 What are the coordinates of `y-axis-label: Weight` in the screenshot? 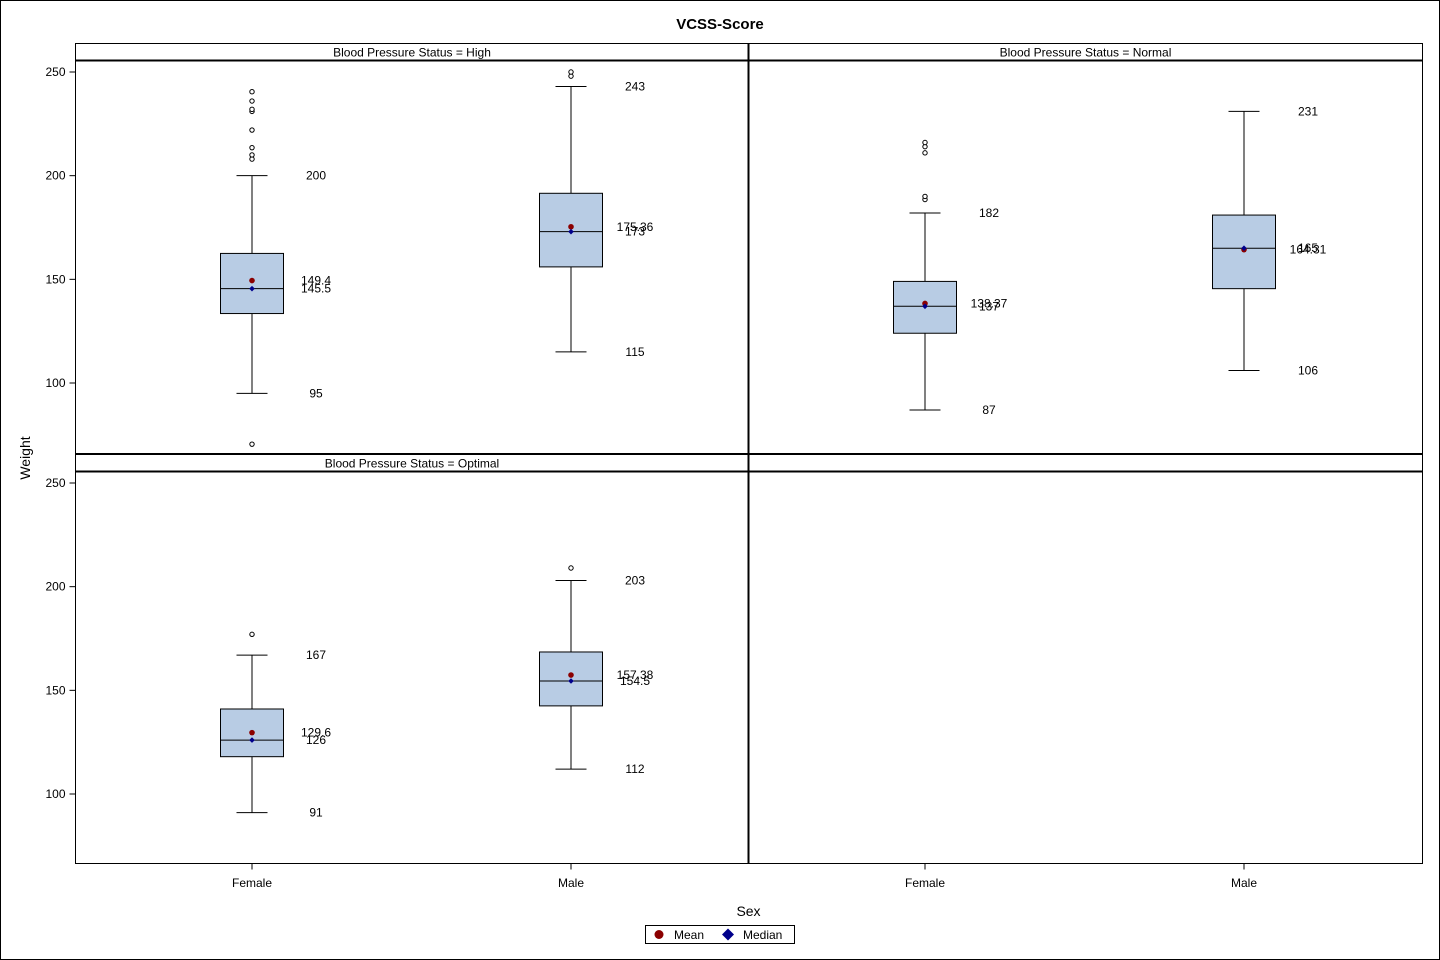 It's located at (25, 457).